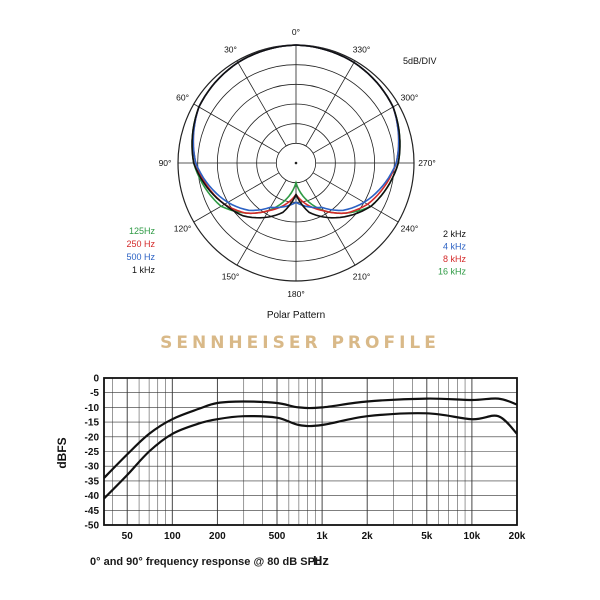 The image size is (600, 600). I want to click on polar-angle-label: 60°, so click(182, 98).